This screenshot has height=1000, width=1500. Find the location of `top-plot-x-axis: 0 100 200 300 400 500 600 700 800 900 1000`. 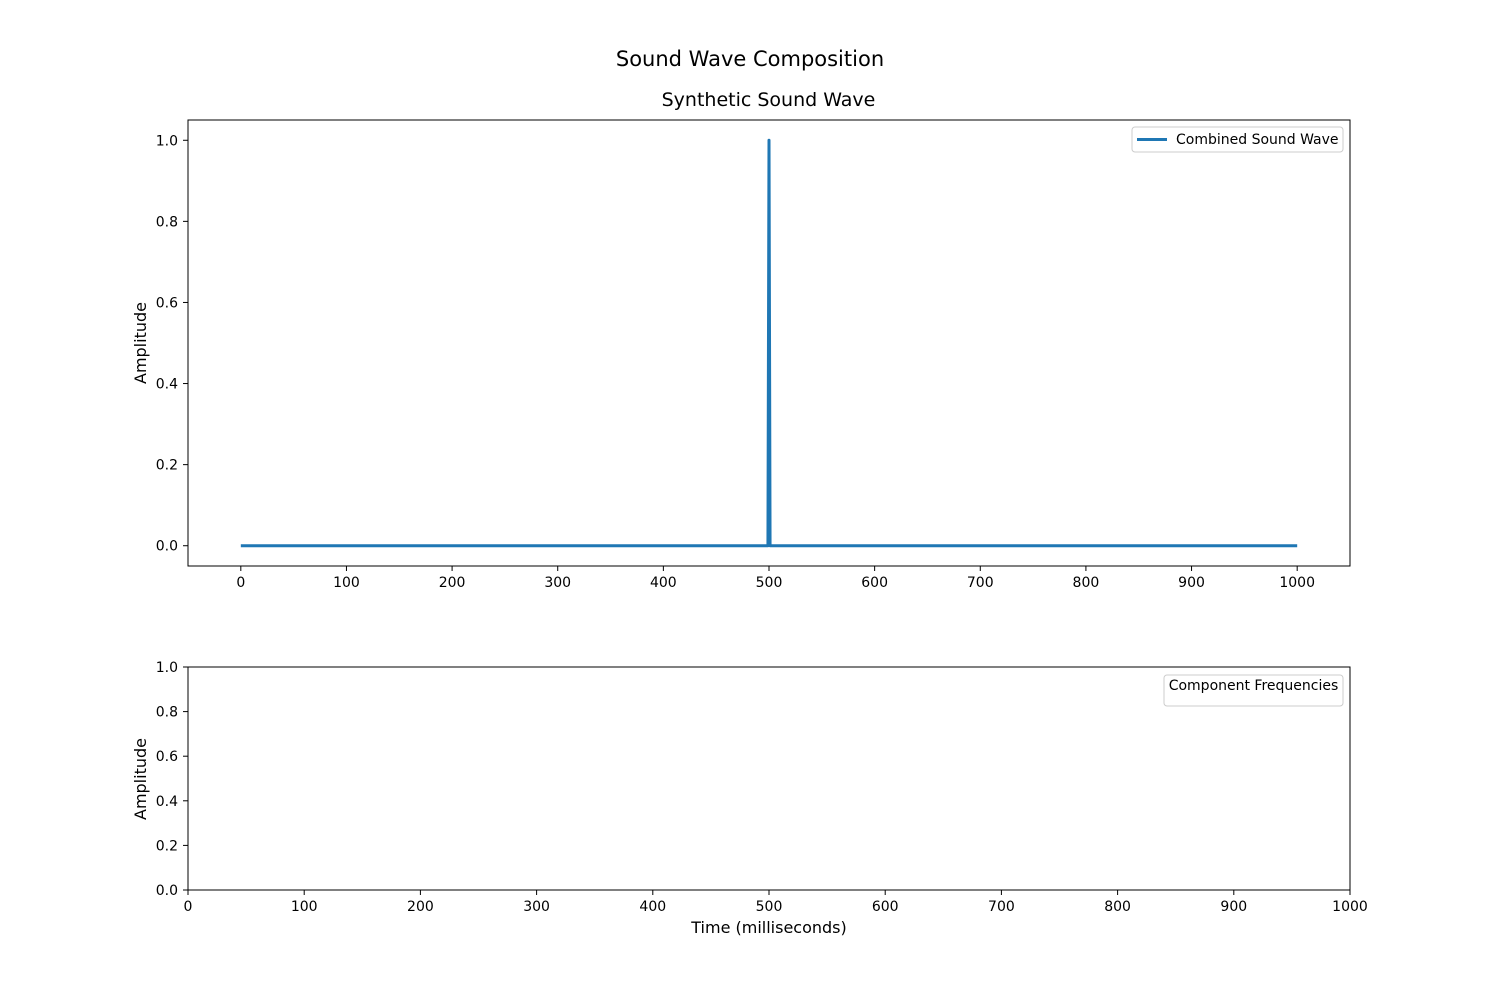

top-plot-x-axis: 0 100 200 300 400 500 600 700 800 900 1000 is located at coordinates (775, 578).